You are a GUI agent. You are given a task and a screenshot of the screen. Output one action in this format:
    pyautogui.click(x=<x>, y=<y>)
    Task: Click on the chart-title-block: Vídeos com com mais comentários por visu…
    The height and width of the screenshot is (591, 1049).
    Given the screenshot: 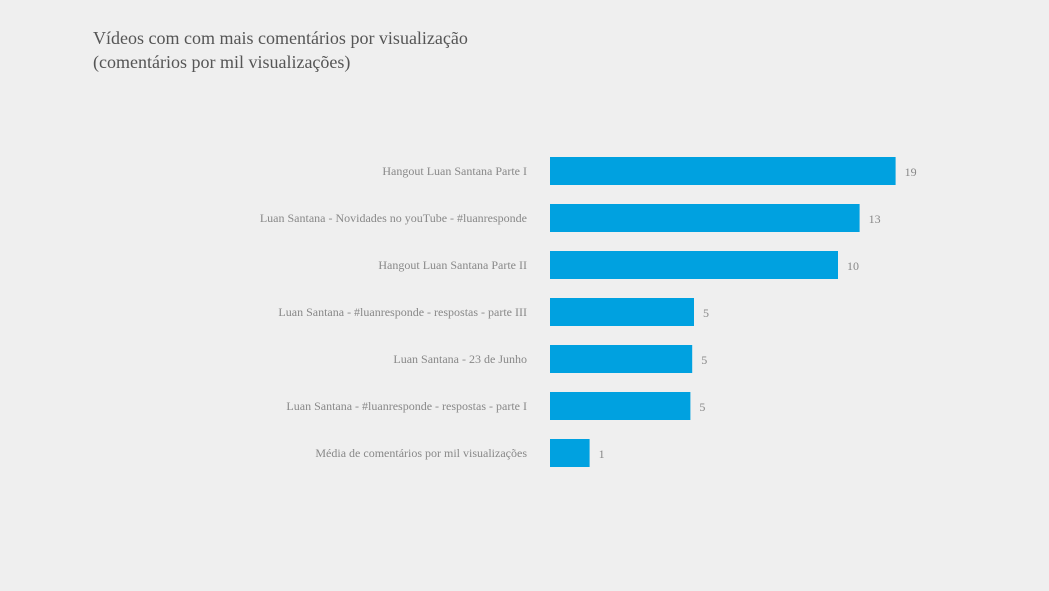 What is the action you would take?
    pyautogui.click(x=393, y=50)
    